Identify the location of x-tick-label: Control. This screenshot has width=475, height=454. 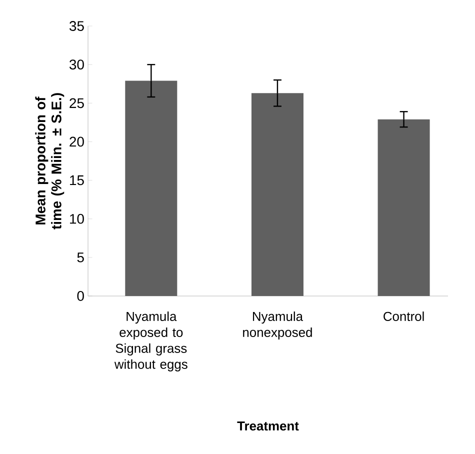
(404, 317).